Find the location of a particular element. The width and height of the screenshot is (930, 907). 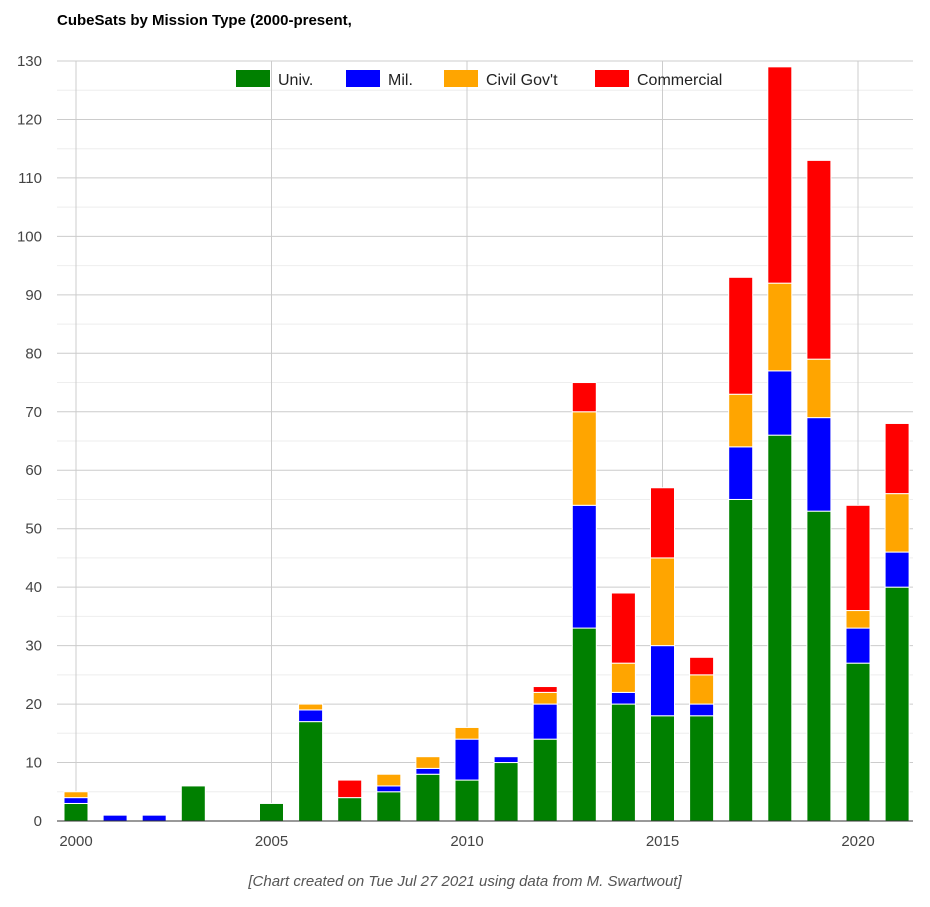

chart-title: CubeSats by Mission Type (2000-present, is located at coordinates (204, 20).